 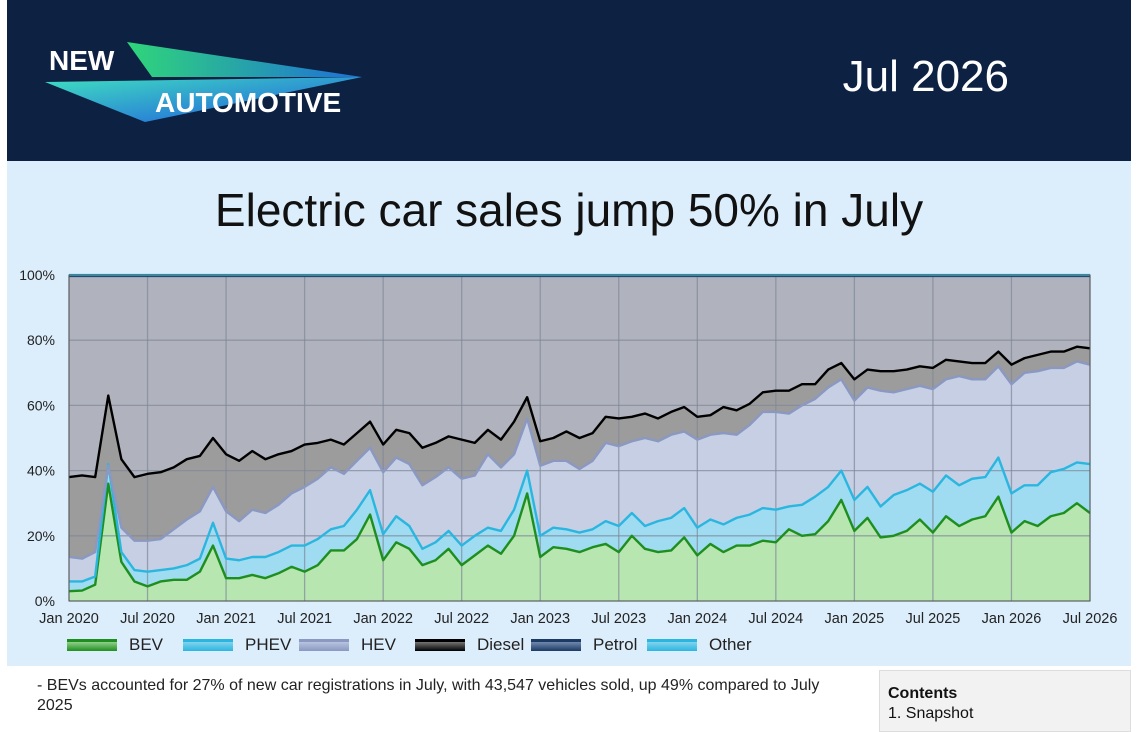 I want to click on x-tick-label: Jul 2026, so click(x=1090, y=619).